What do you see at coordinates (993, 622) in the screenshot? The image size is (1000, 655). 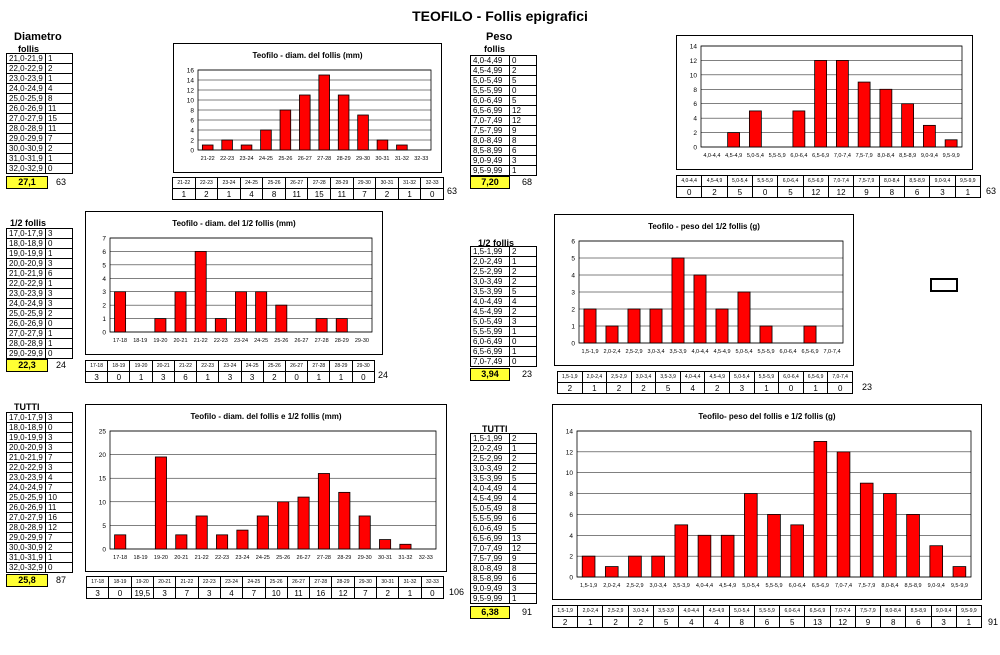 I see `hist-total: 91` at bounding box center [993, 622].